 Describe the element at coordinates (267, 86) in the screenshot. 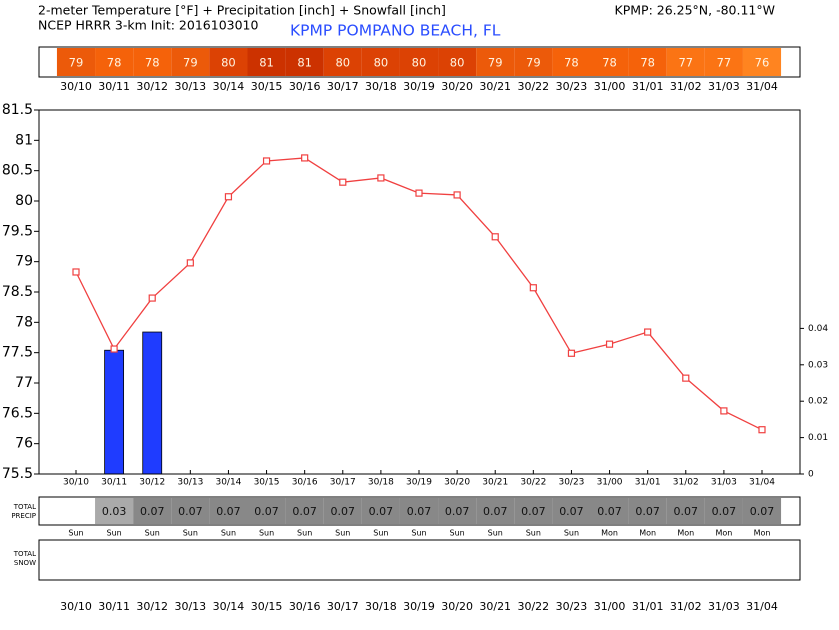

I see `strip-time-label: 30/15` at that location.